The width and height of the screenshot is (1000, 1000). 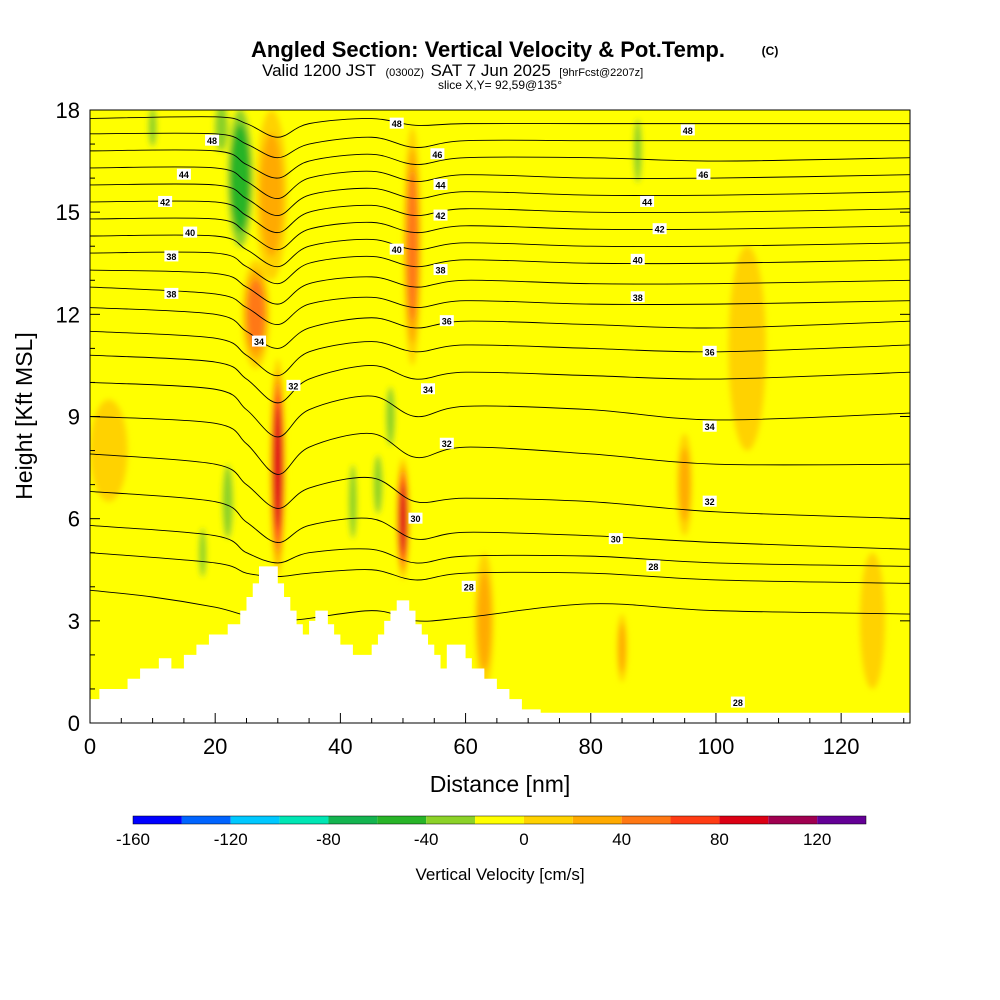 What do you see at coordinates (404, 73) in the screenshot?
I see `subtitle-utc: (0300Z)` at bounding box center [404, 73].